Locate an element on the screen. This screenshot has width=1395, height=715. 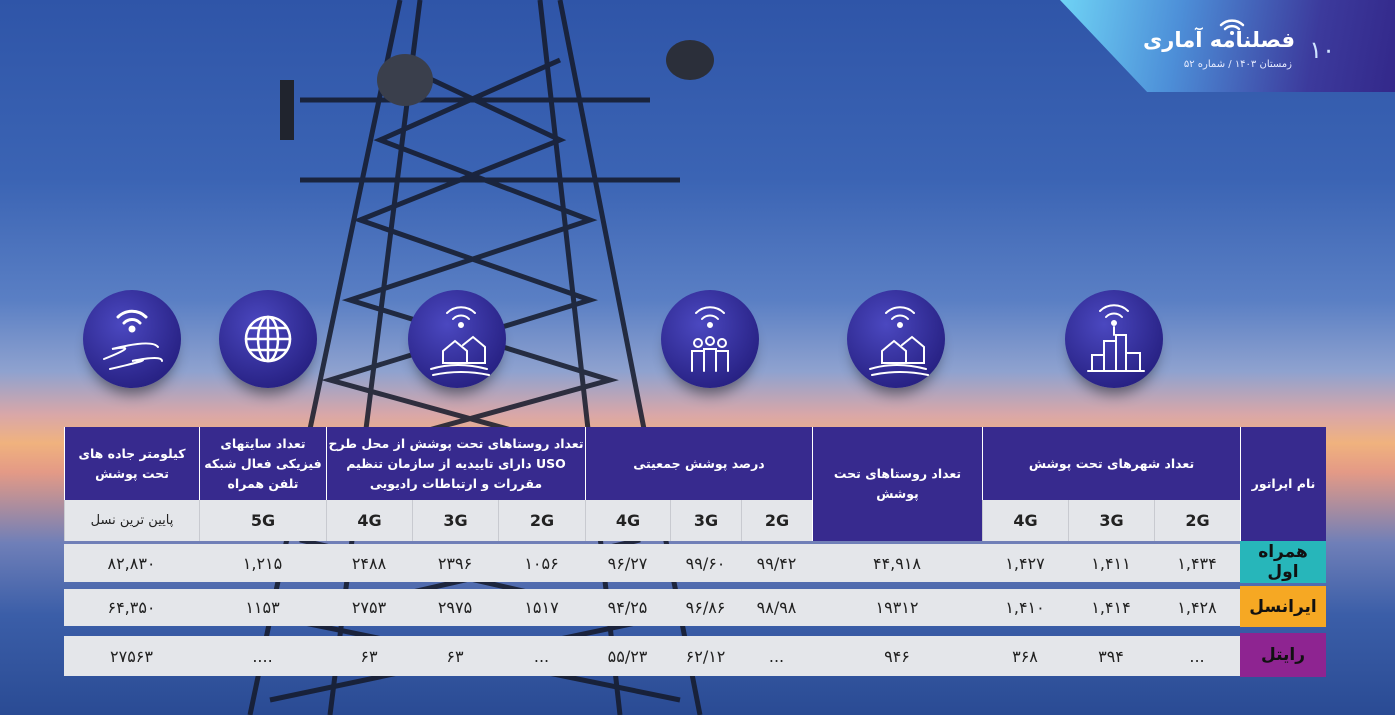
header-population: درصد پوشش جمعیتی is located at coordinates (698, 463).